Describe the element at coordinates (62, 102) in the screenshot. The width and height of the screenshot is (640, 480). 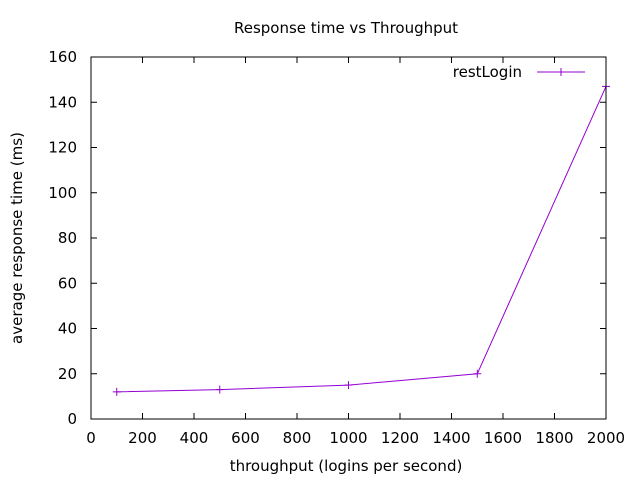
I see `y-tick-label: 140` at that location.